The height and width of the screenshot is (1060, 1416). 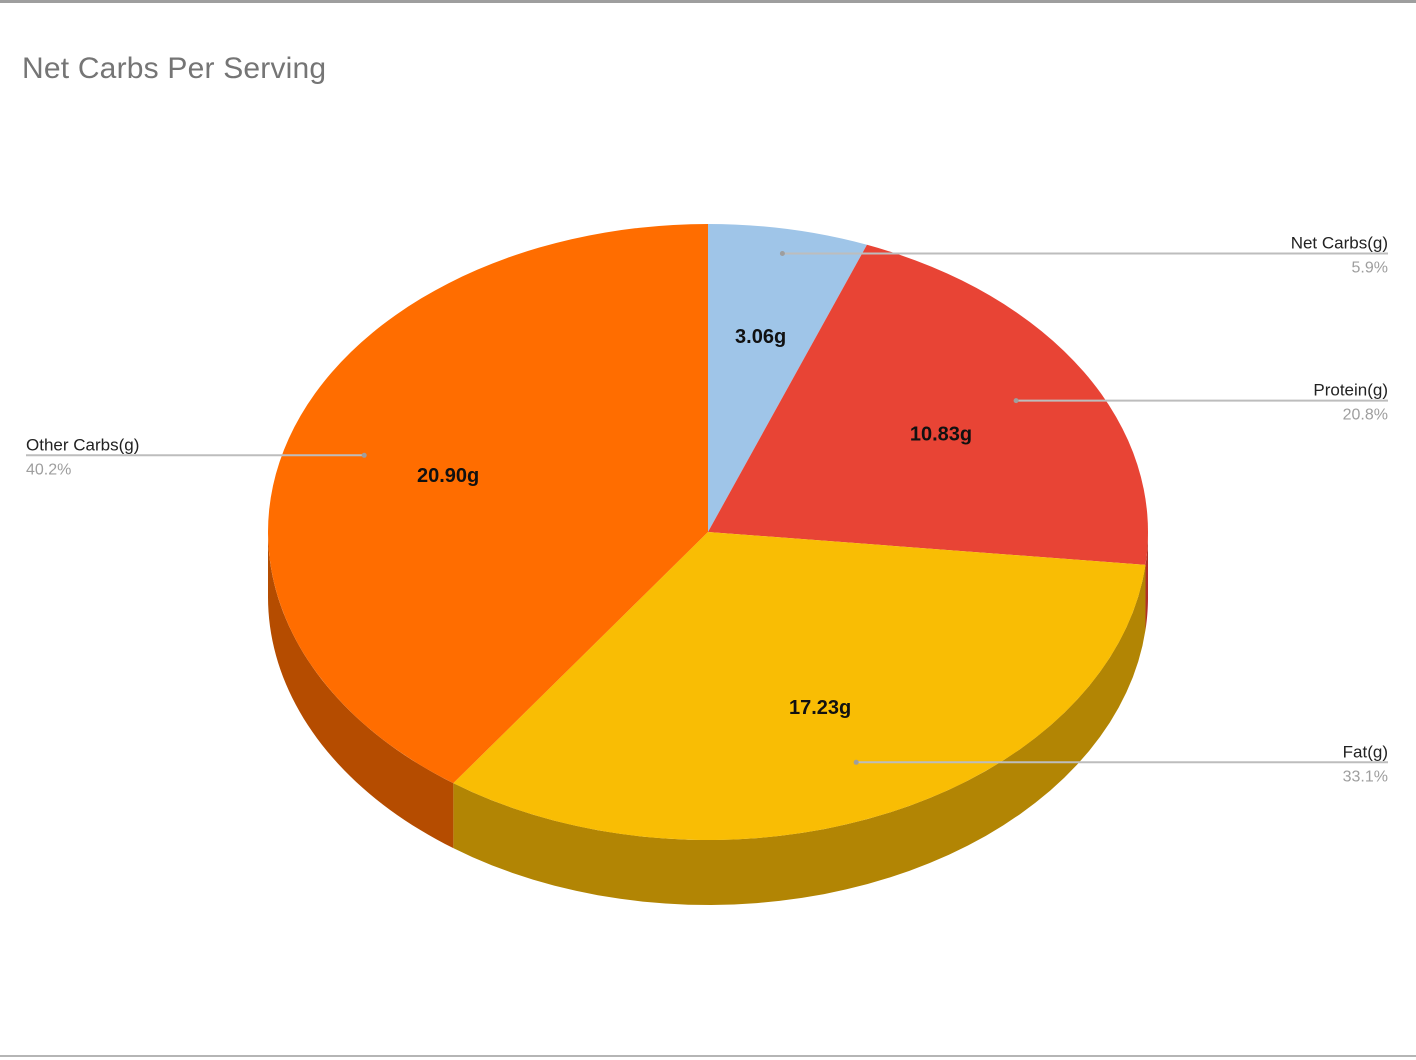 What do you see at coordinates (708, 1056) in the screenshot?
I see `bottom-border` at bounding box center [708, 1056].